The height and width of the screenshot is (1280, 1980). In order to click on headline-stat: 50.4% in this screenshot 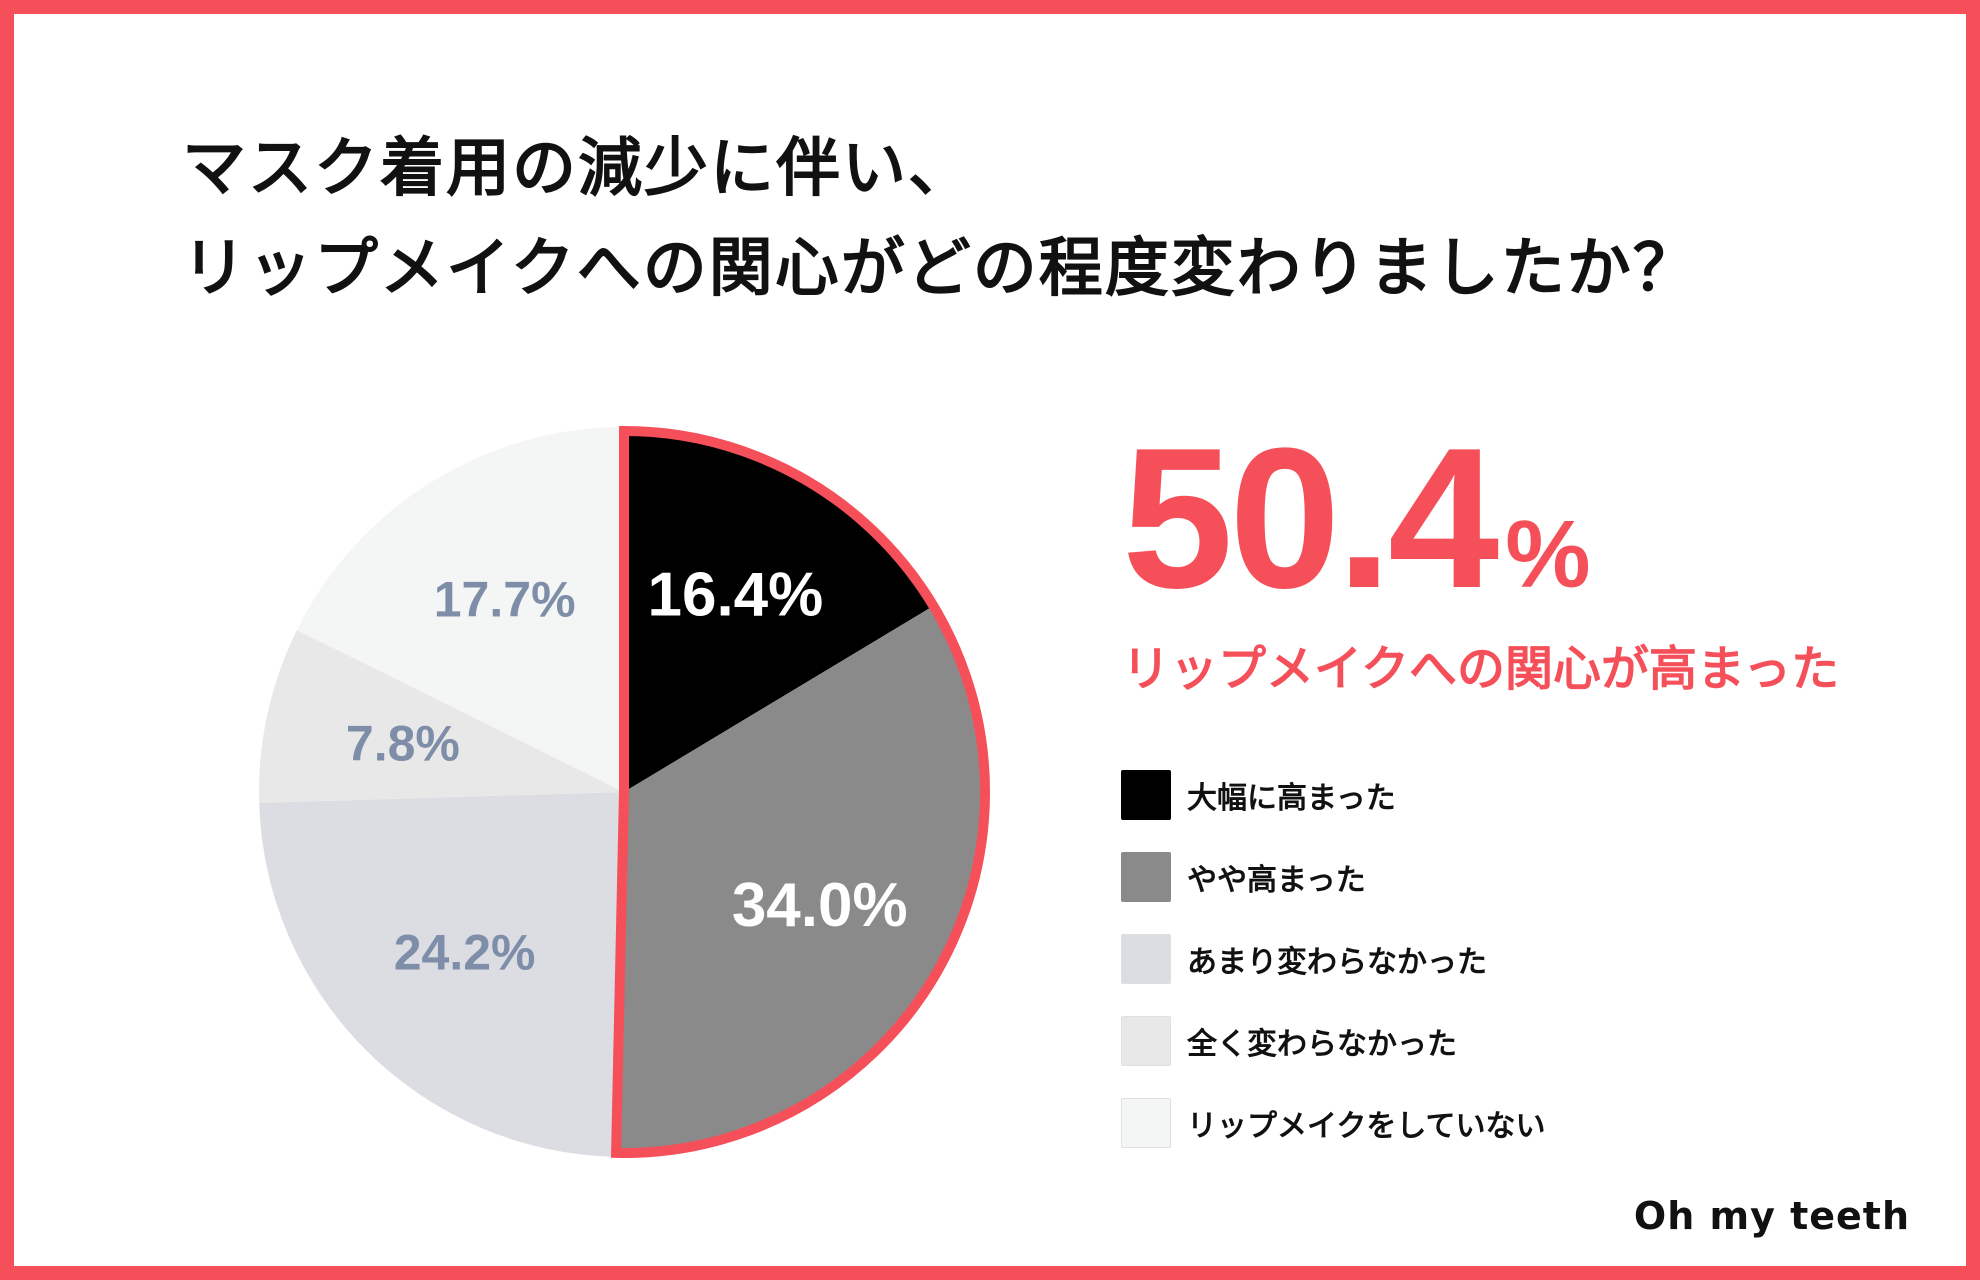, I will do `click(1356, 519)`.